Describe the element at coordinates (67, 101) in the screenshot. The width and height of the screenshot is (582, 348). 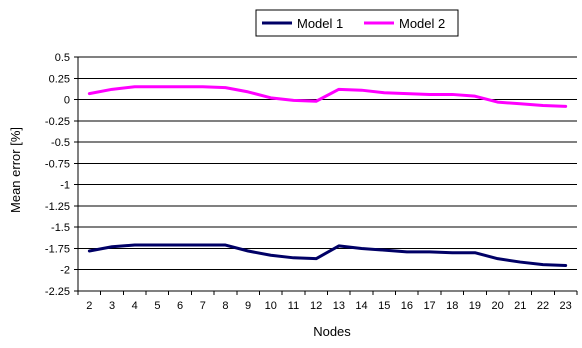
I see `y-tick-label: 0` at that location.